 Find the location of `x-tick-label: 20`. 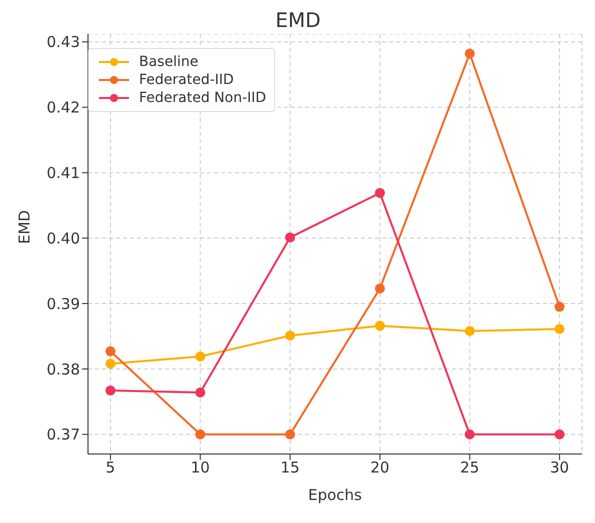

x-tick-label: 20 is located at coordinates (380, 467).